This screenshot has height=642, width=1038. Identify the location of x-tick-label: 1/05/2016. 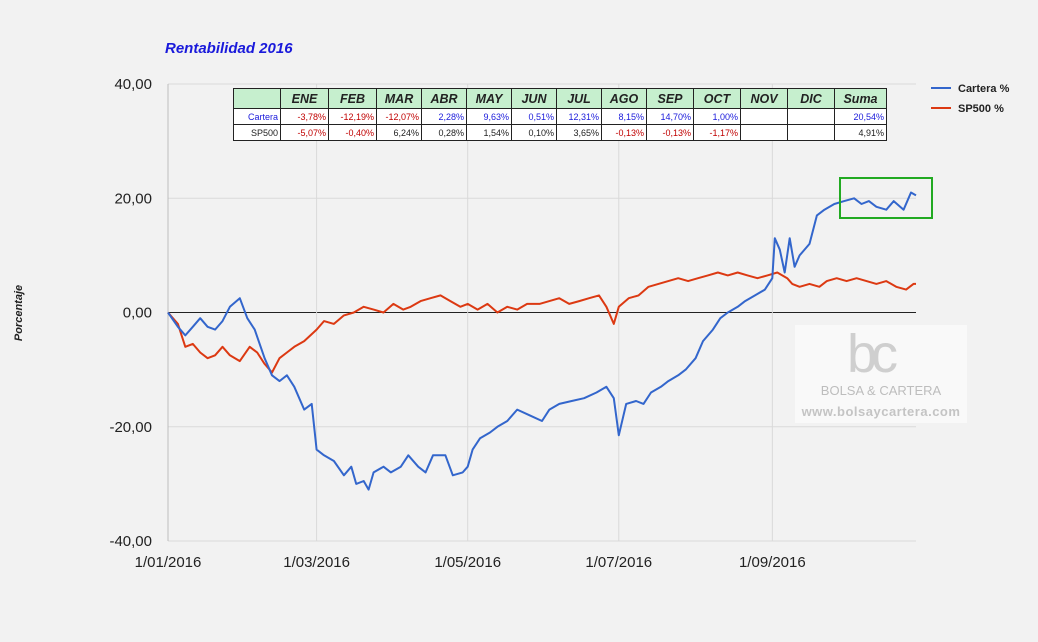
(467, 562).